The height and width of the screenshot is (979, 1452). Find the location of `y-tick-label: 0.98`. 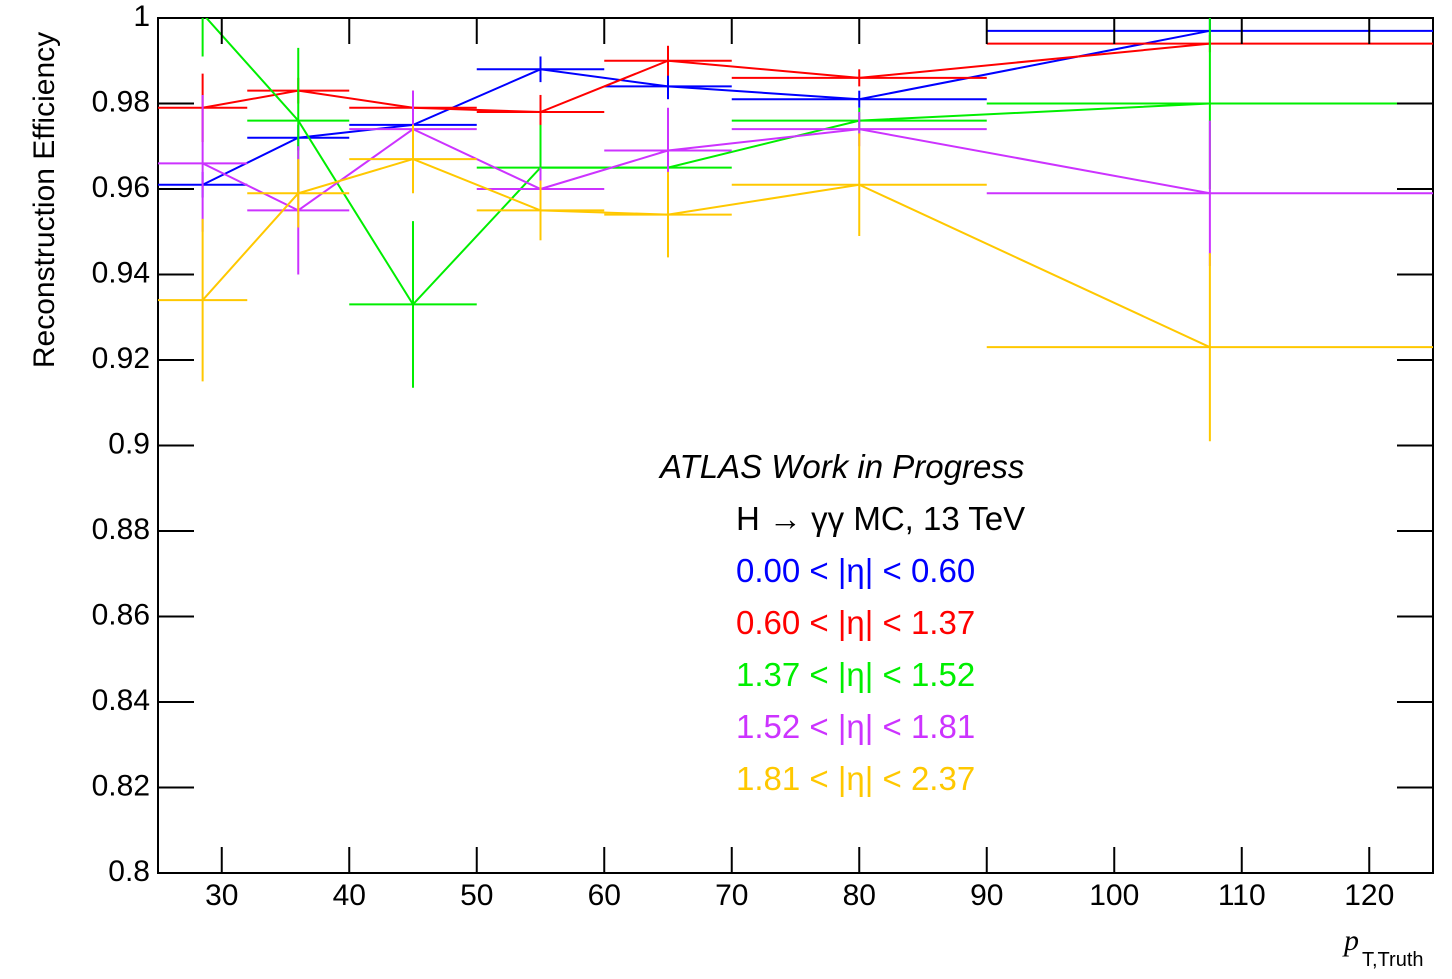

y-tick-label: 0.98 is located at coordinates (121, 101).